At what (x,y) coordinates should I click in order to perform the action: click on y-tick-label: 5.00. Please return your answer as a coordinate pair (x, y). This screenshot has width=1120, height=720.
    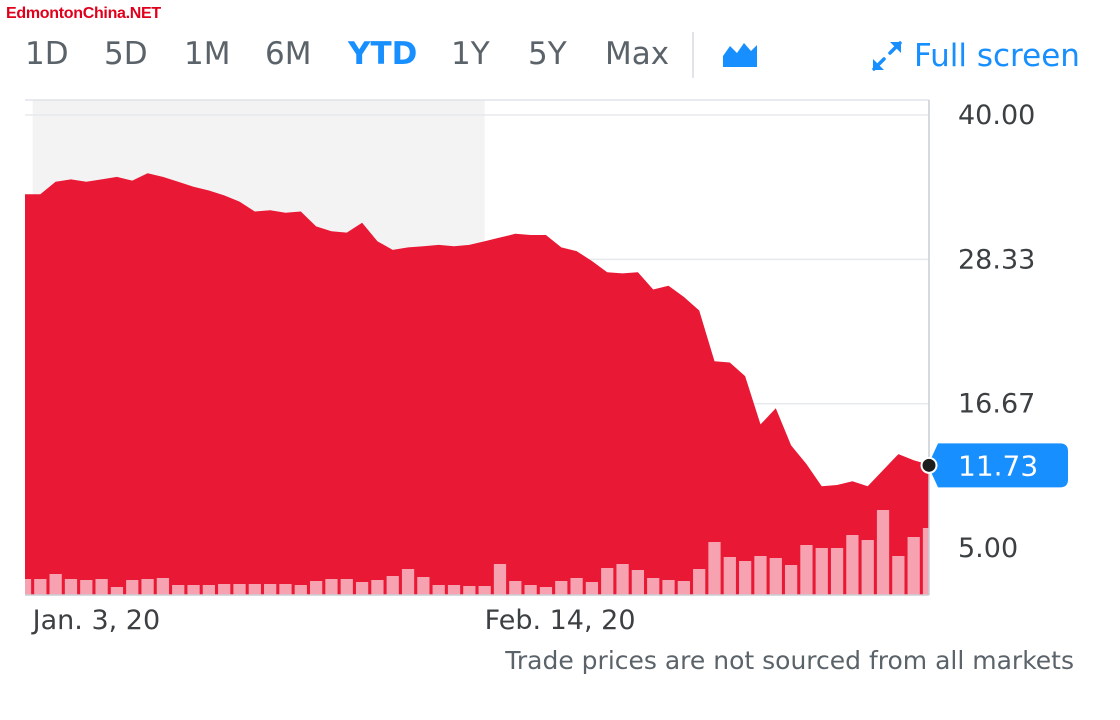
    Looking at the image, I should click on (988, 548).